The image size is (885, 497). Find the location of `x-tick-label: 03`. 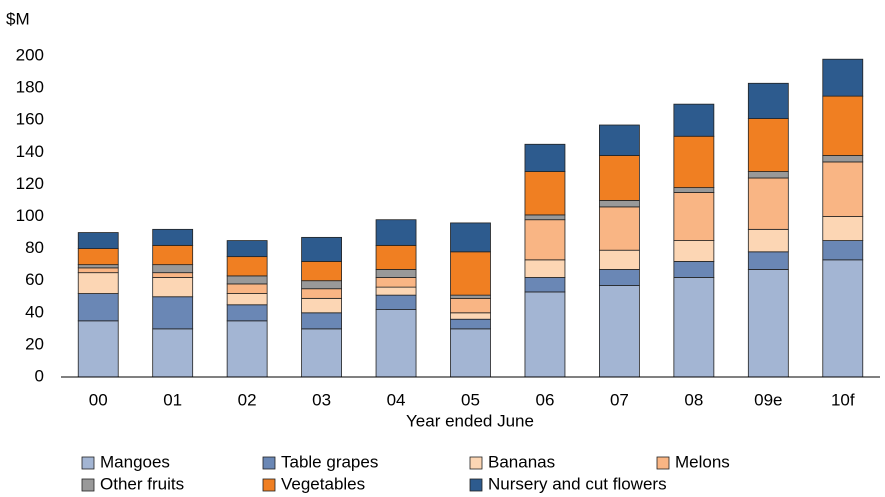

x-tick-label: 03 is located at coordinates (321, 399).